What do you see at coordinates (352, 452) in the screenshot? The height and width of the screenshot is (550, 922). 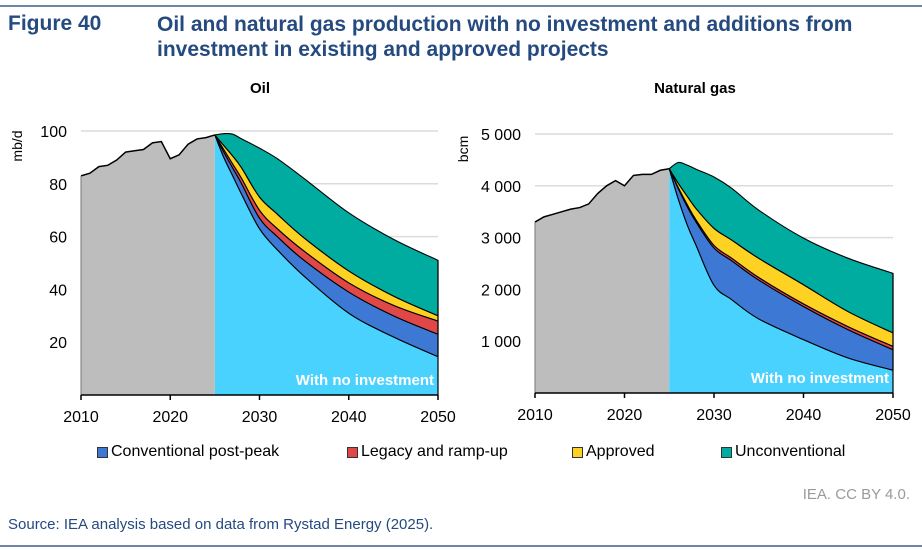 I see `legend-swatch-legacy` at bounding box center [352, 452].